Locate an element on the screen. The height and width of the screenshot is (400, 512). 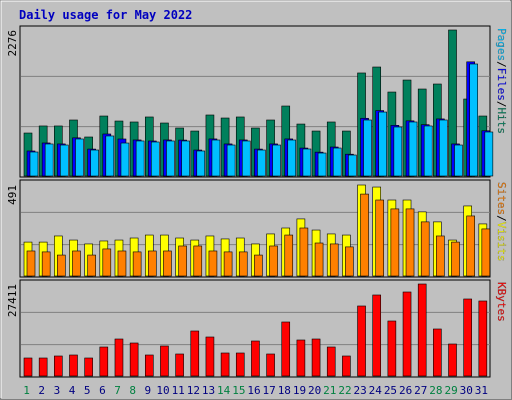
x-tick-label: 31 is located at coordinates (481, 390).